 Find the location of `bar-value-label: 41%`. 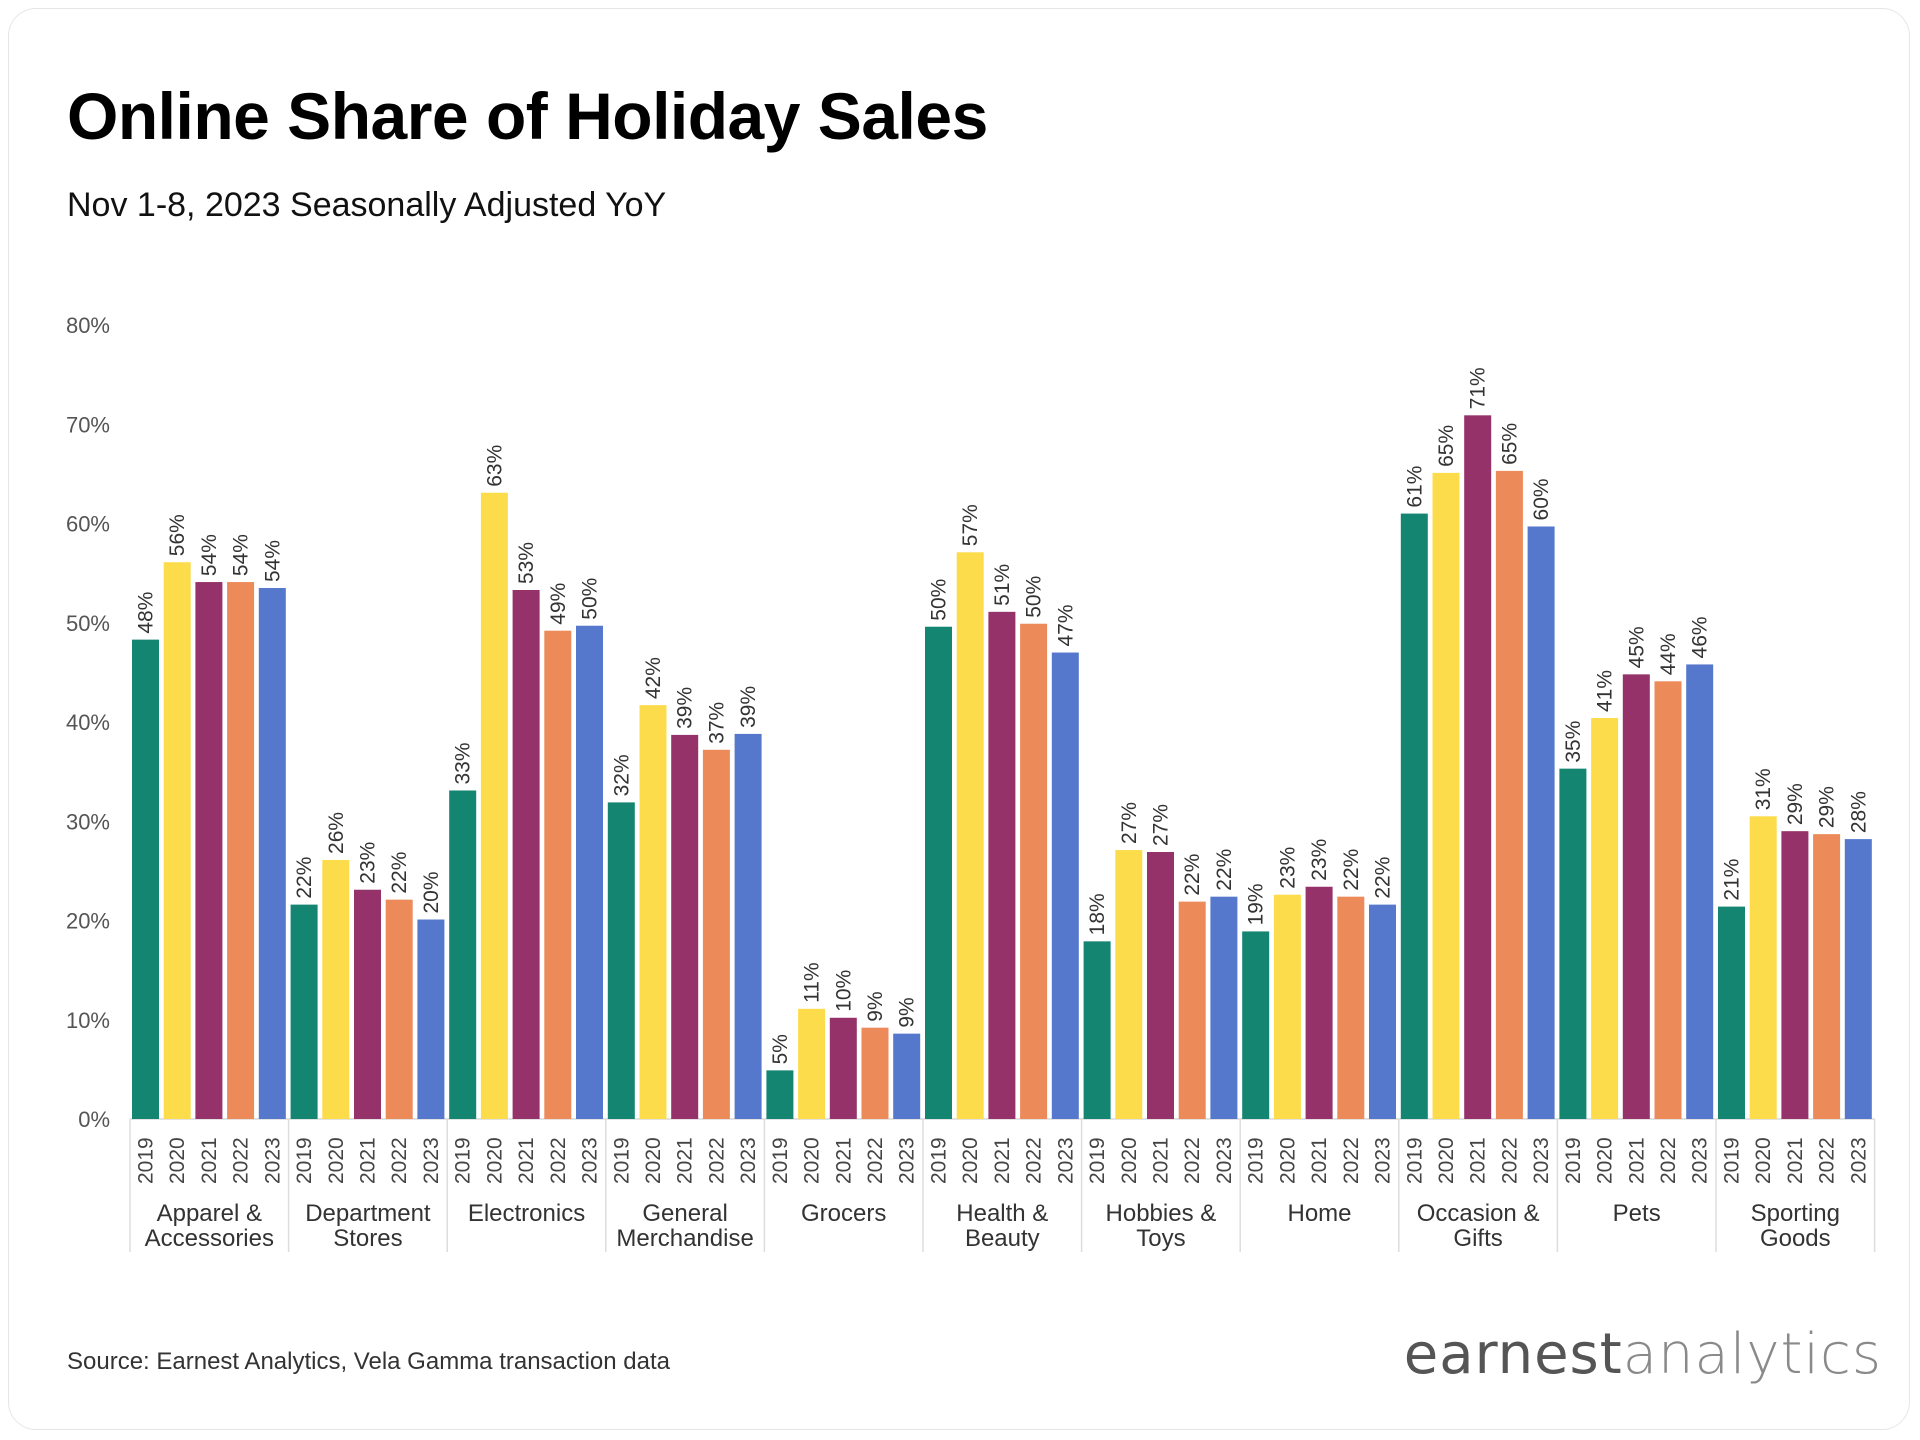

bar-value-label: 41% is located at coordinates (1605, 691).